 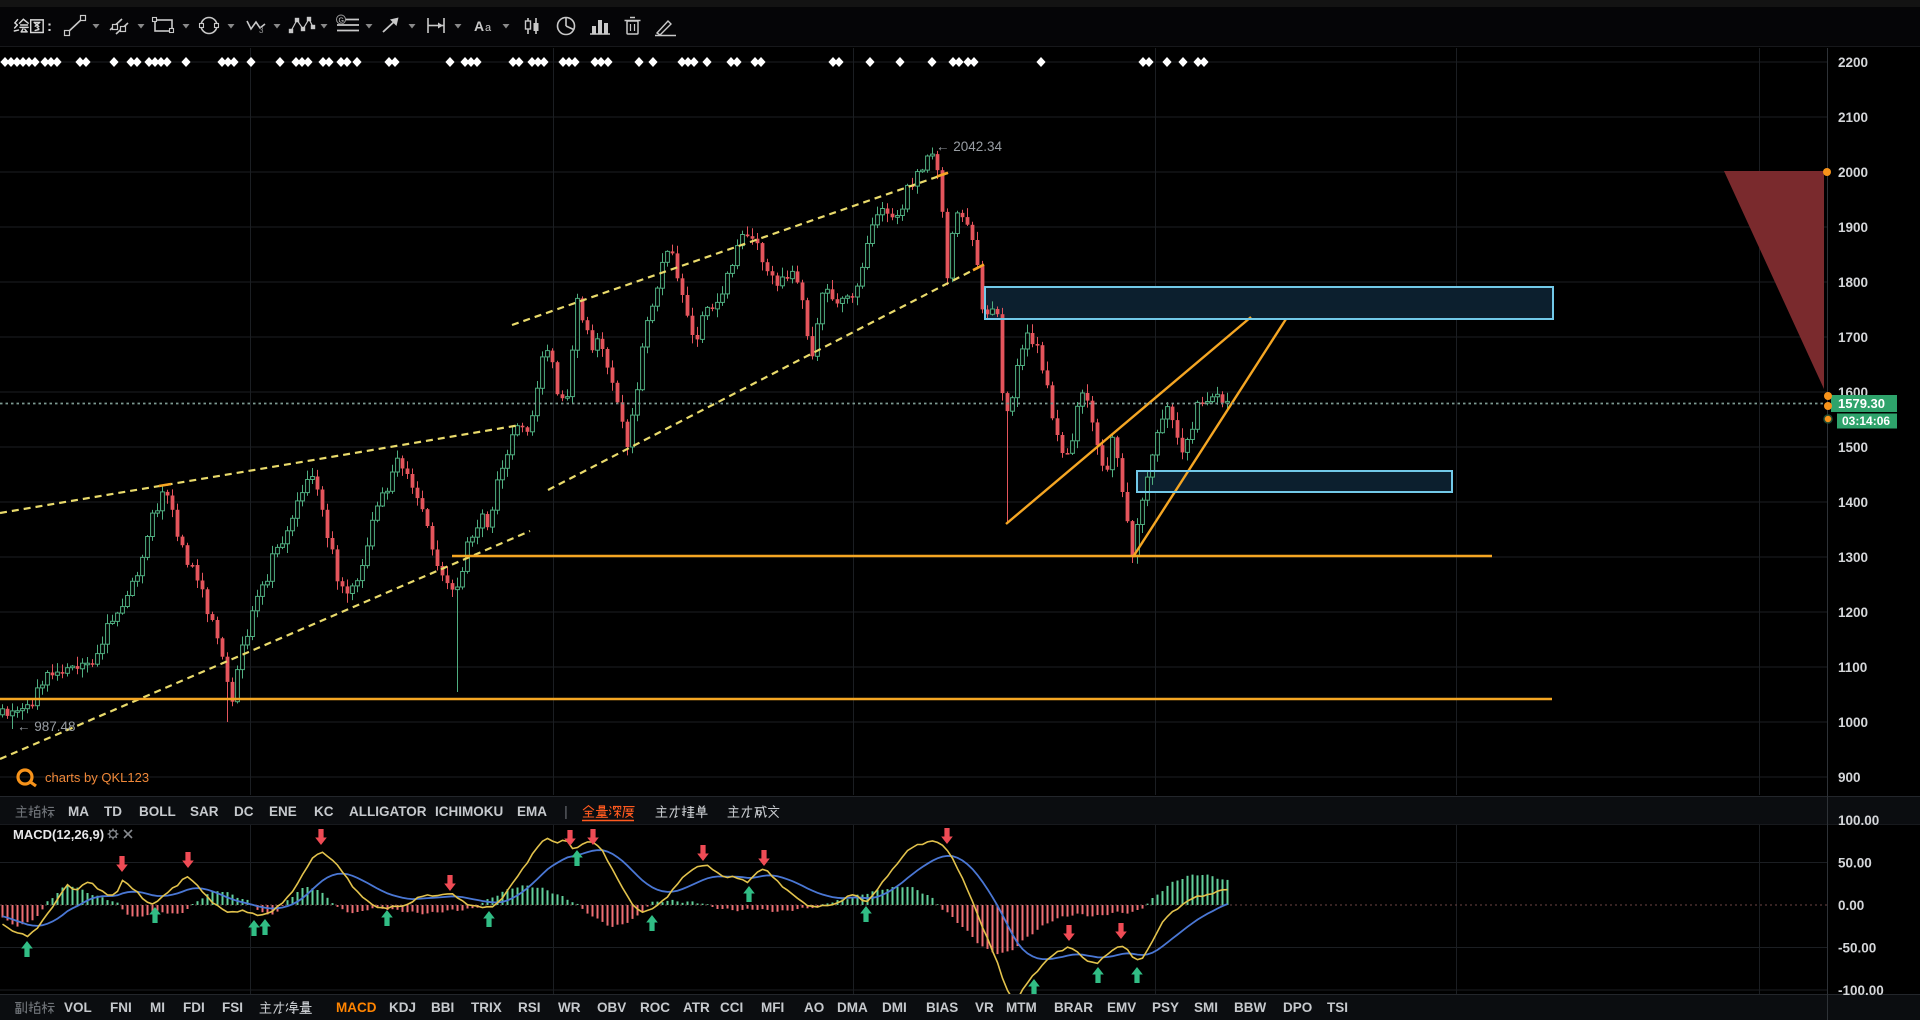 I want to click on svg-text: MTM, so click(x=1021, y=1007).